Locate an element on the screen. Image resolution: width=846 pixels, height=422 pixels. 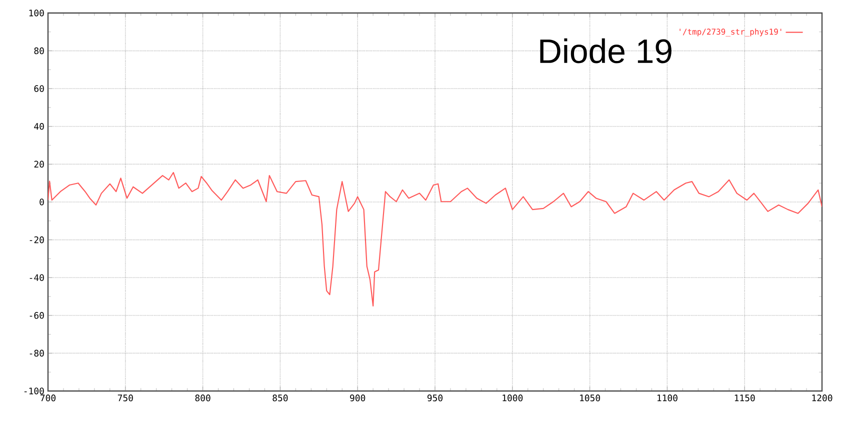
x-tick-label: 800 is located at coordinates (202, 398).